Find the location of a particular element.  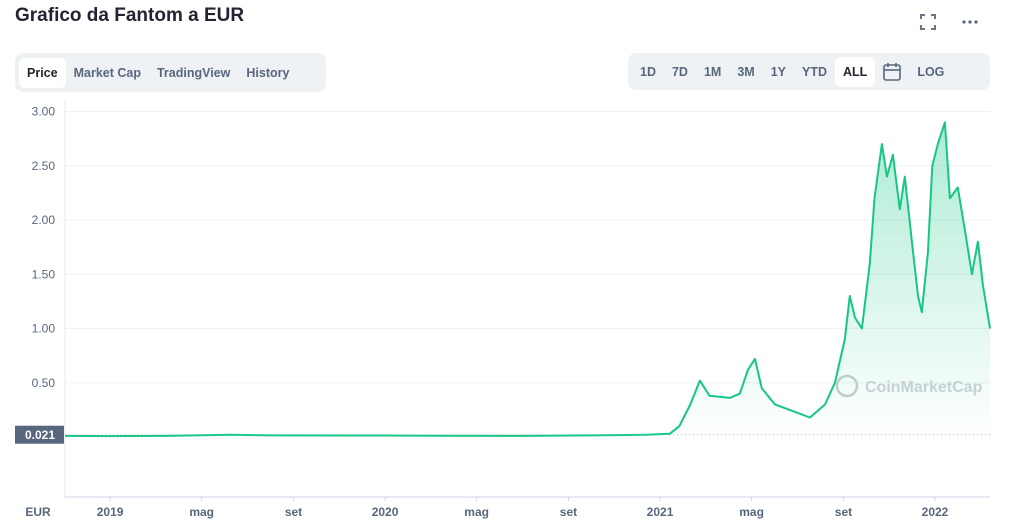

y-tick-label: 2.00 is located at coordinates (44, 220).